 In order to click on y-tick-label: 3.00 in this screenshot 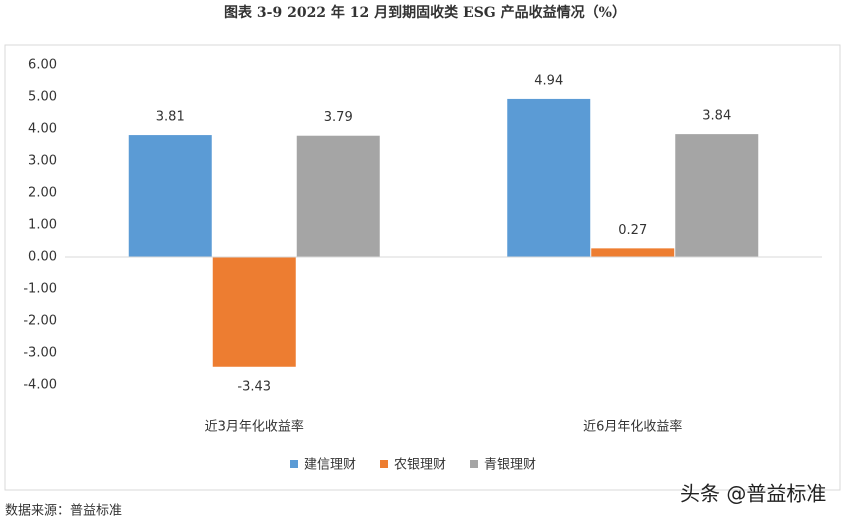, I will do `click(42, 161)`.